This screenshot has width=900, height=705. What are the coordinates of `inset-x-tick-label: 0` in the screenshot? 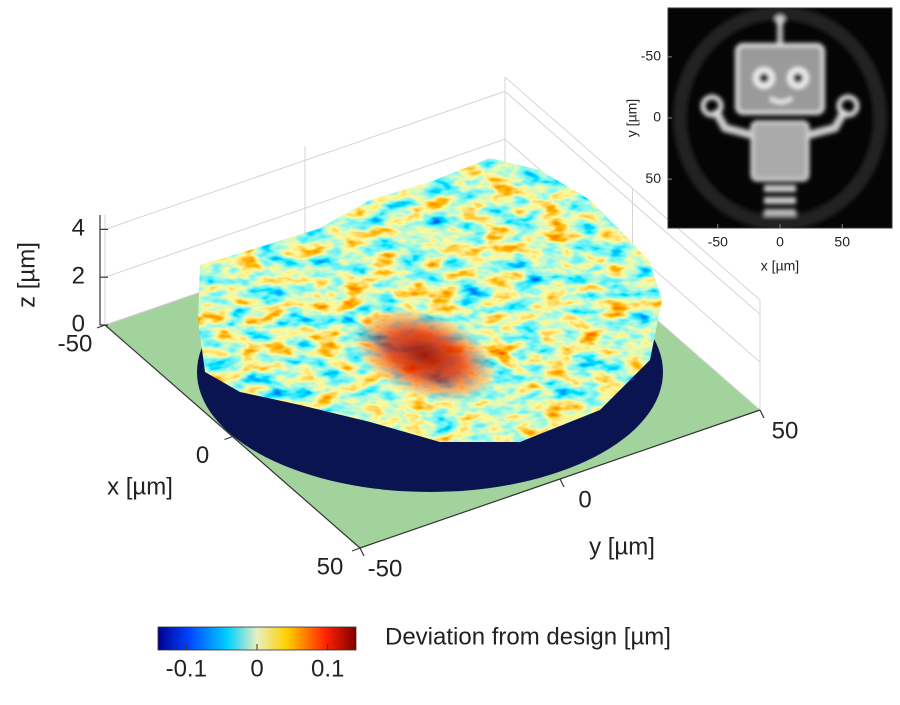 It's located at (780, 242).